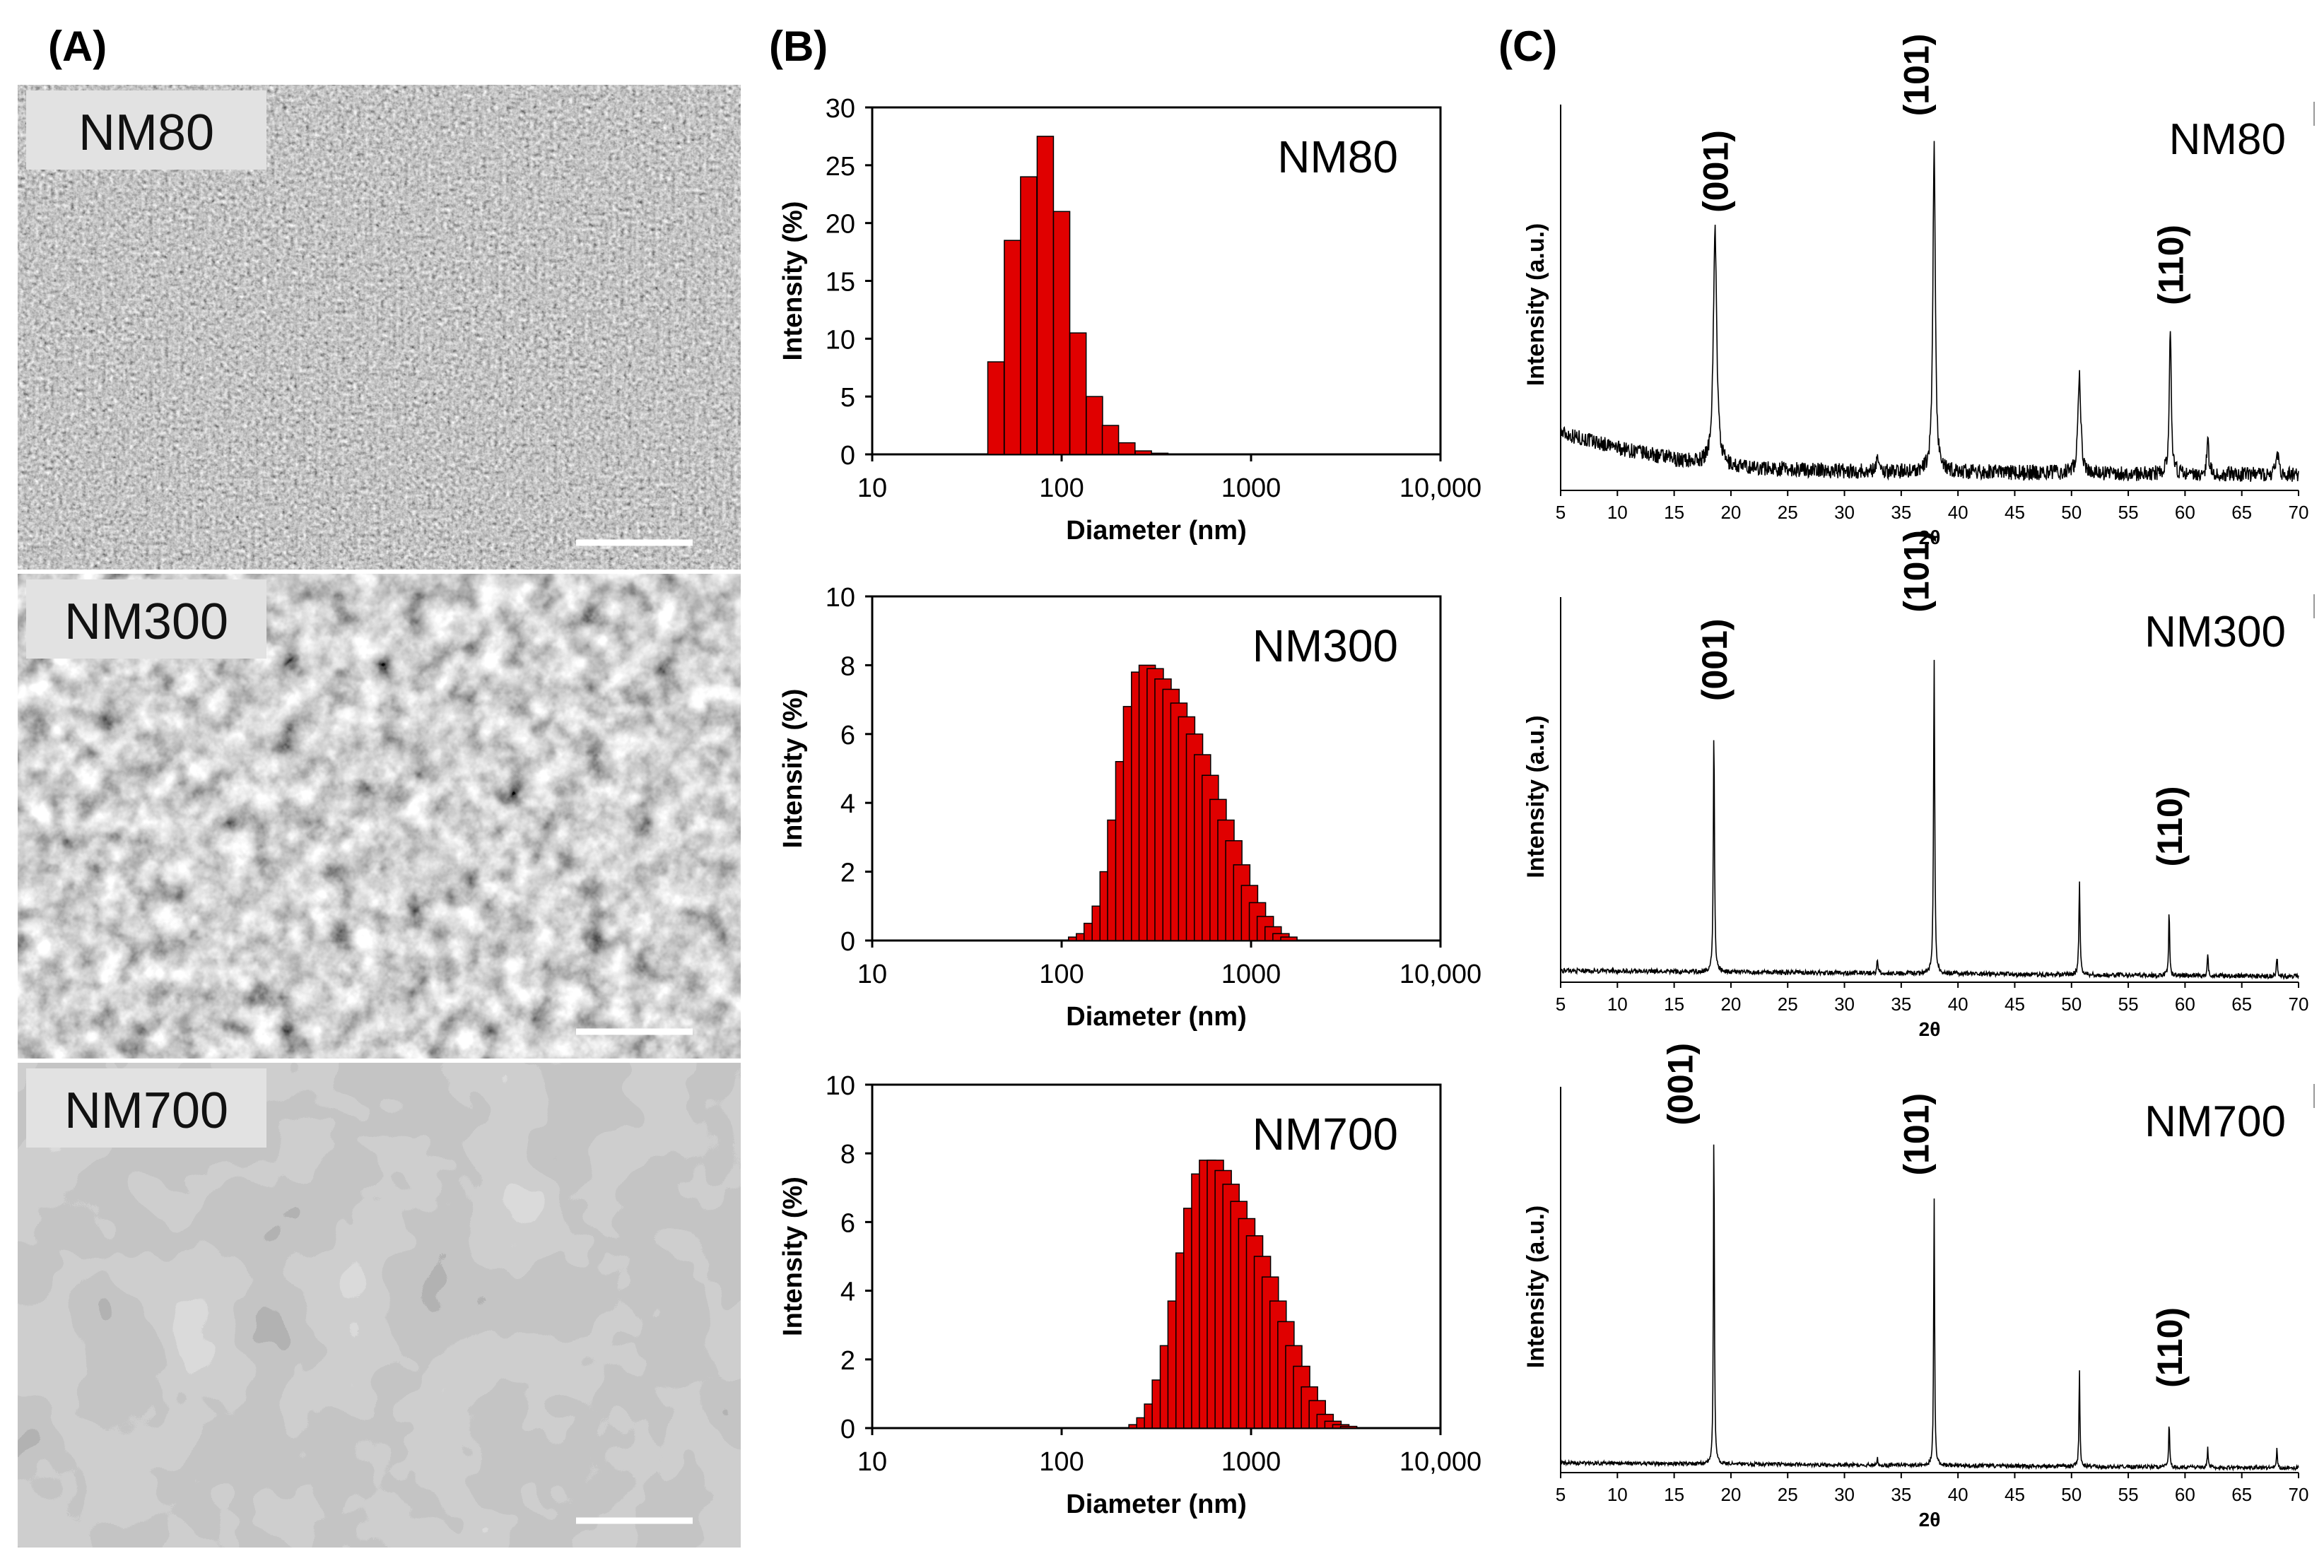  I want to click on y-tick-label: 2, so click(847, 1361).